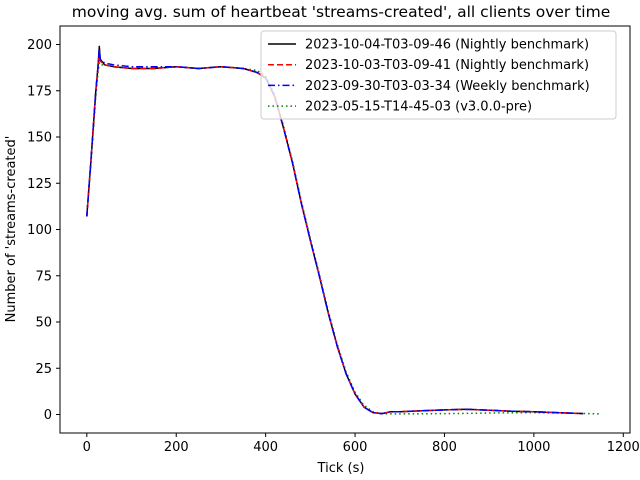  What do you see at coordinates (176, 447) in the screenshot?
I see `x-tick-label: 200` at bounding box center [176, 447].